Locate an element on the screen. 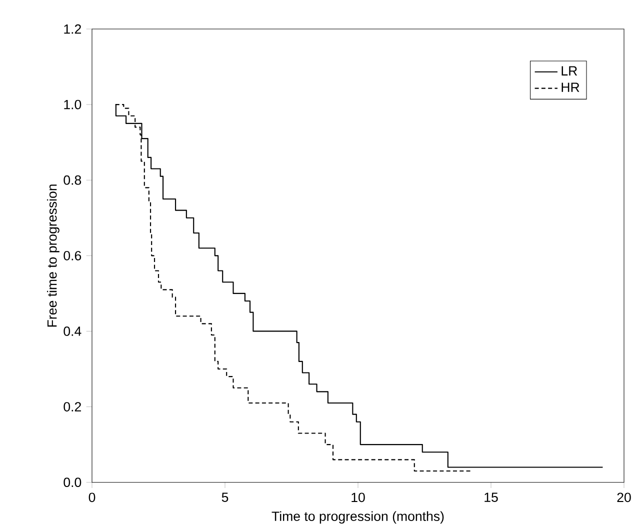  legend-label: HR is located at coordinates (571, 87).